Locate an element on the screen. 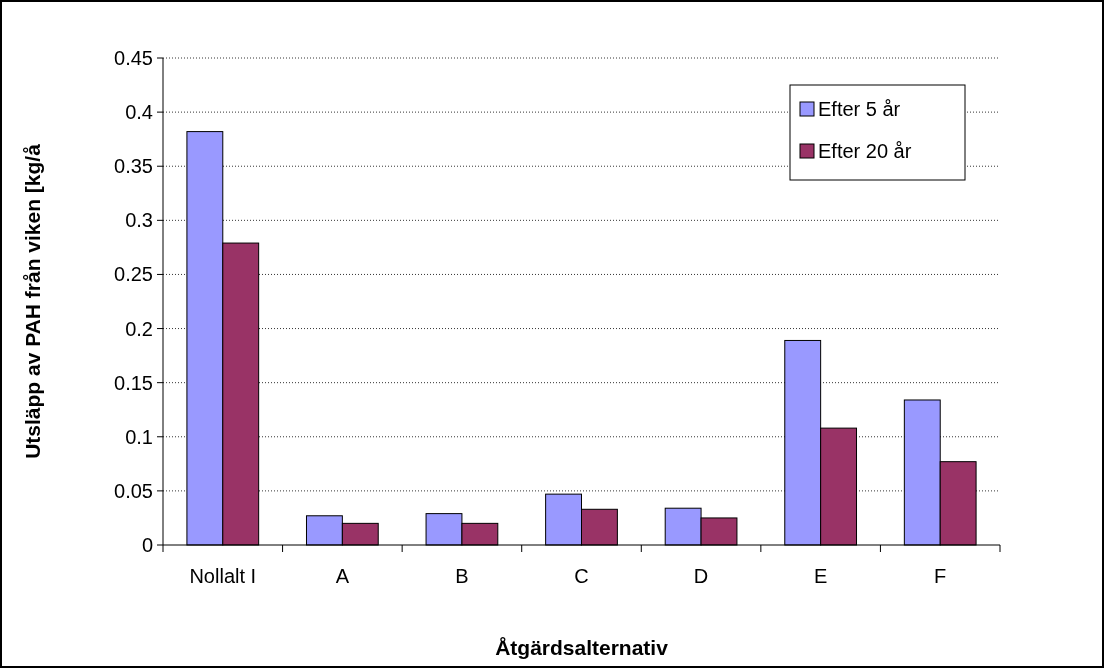 The width and height of the screenshot is (1105, 669). x-tick-label: F is located at coordinates (940, 576).